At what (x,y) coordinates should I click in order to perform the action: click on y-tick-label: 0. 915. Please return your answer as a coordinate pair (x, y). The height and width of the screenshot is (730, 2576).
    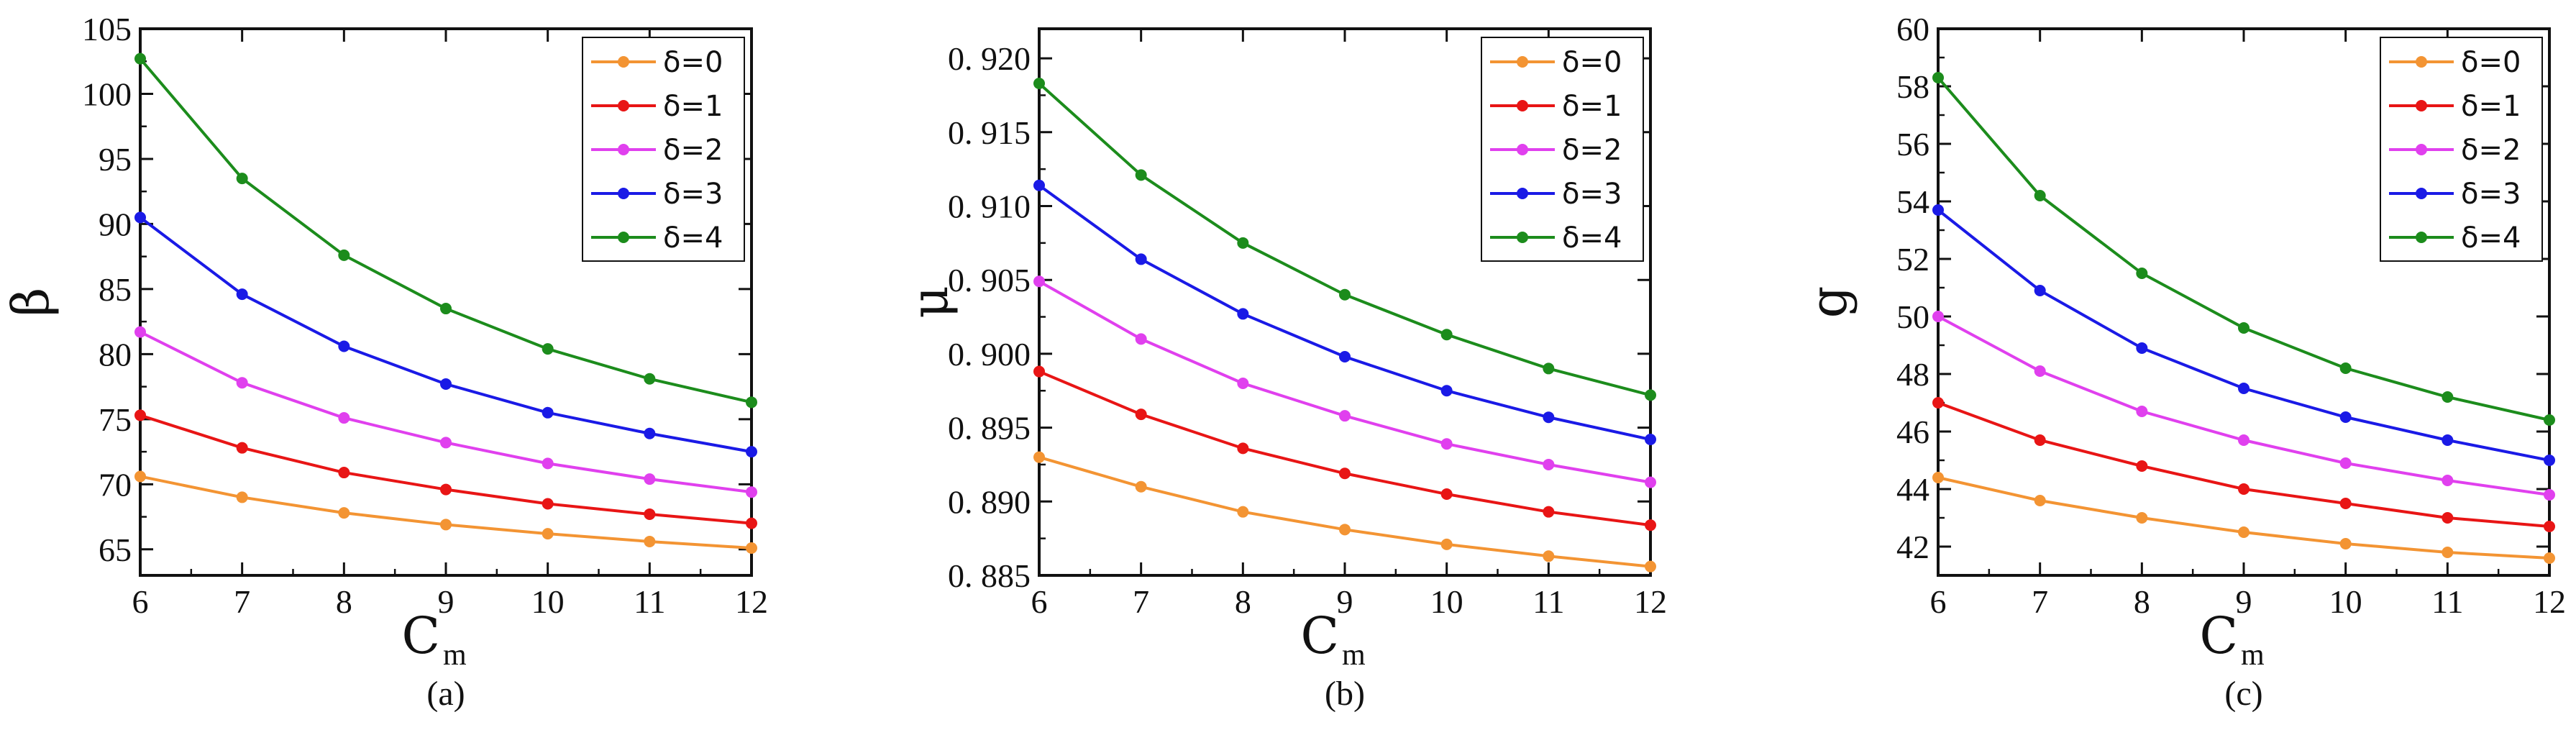
    Looking at the image, I should click on (989, 132).